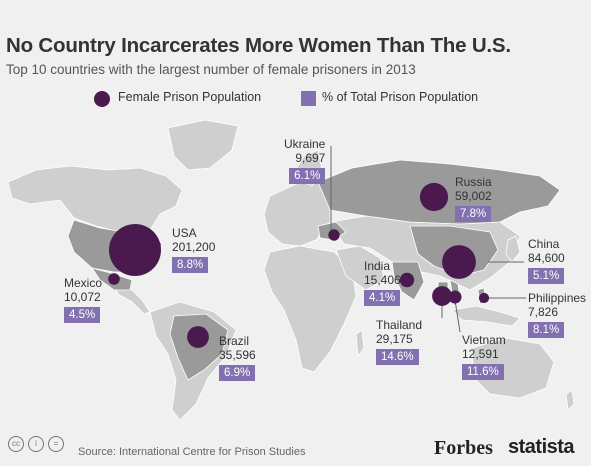 This screenshot has height=466, width=591. I want to click on label-usa-value: 201,200, so click(194, 247).